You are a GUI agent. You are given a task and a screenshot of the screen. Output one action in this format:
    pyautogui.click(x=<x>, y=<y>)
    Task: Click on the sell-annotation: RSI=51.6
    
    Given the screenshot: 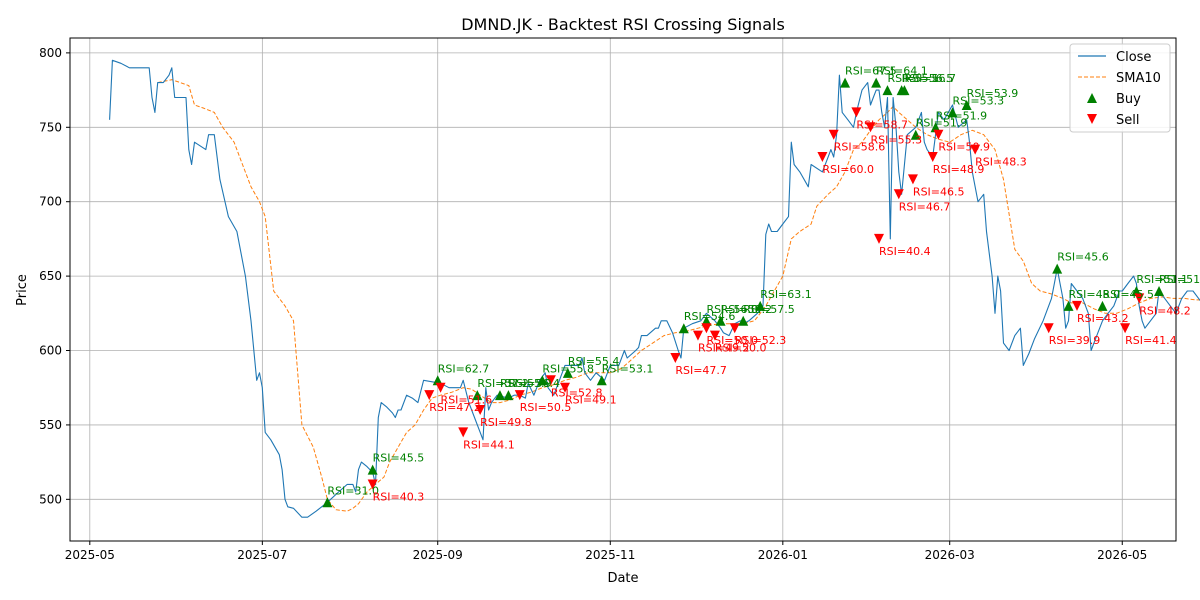 What is the action you would take?
    pyautogui.click(x=467, y=400)
    